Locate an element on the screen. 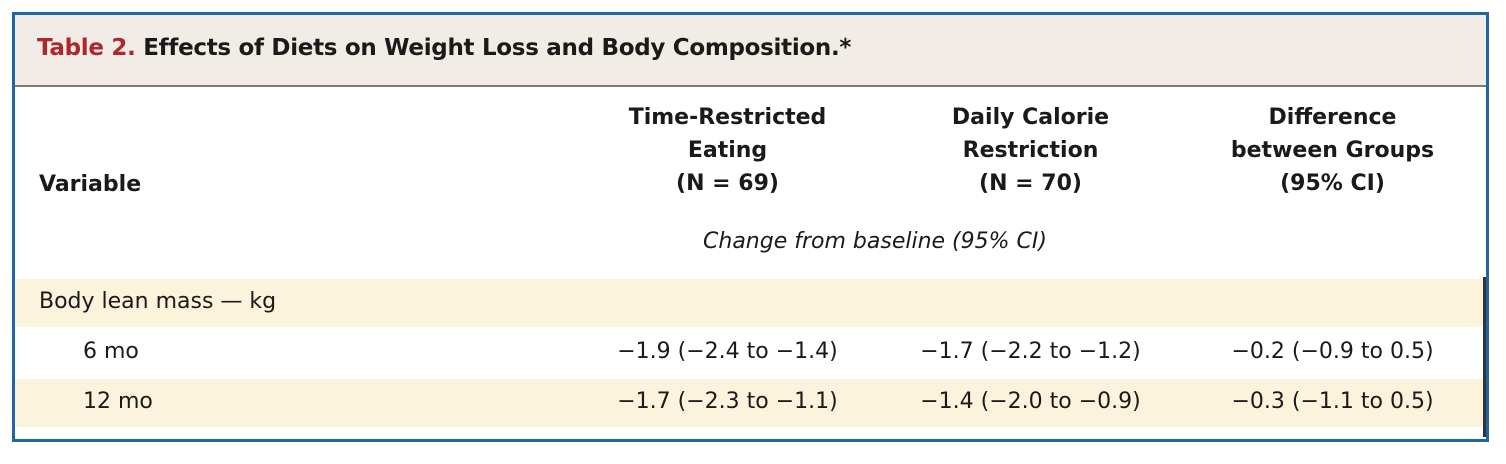  table-label: Table 2. is located at coordinates (86, 48).